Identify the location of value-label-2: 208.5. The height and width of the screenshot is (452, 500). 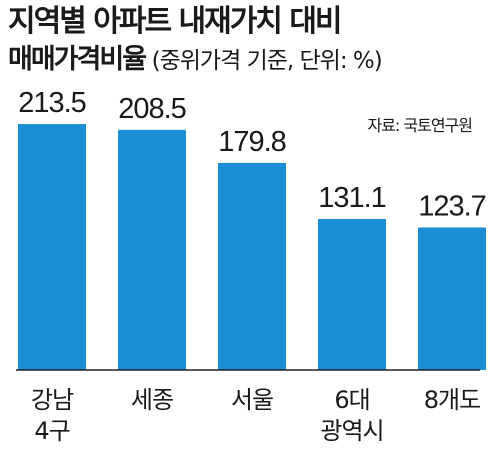
(152, 109).